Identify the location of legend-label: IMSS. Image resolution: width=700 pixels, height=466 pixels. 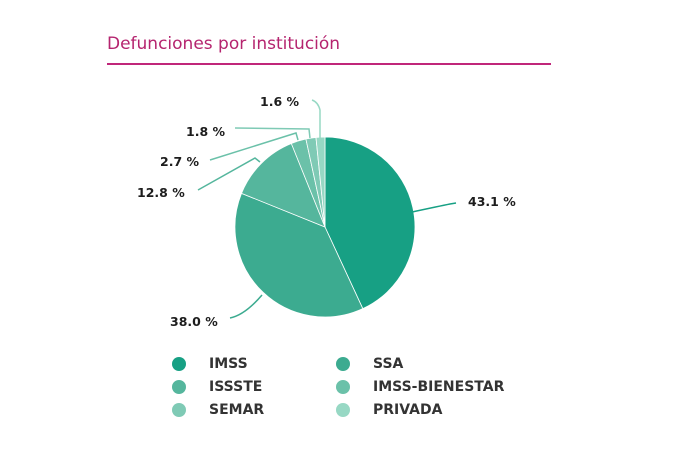
(228, 364).